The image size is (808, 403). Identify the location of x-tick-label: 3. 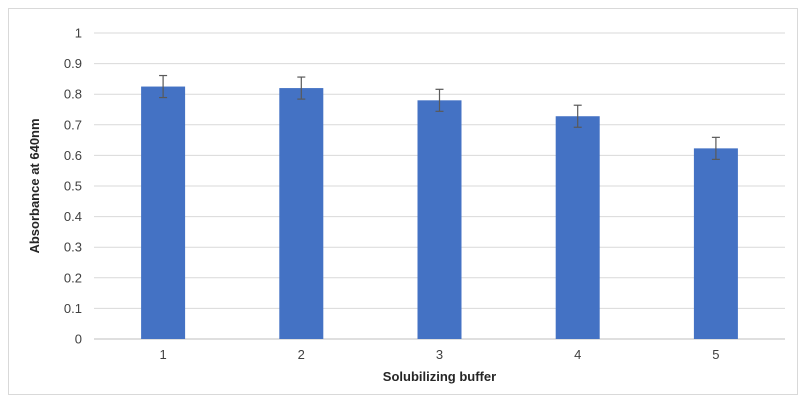
(439, 354).